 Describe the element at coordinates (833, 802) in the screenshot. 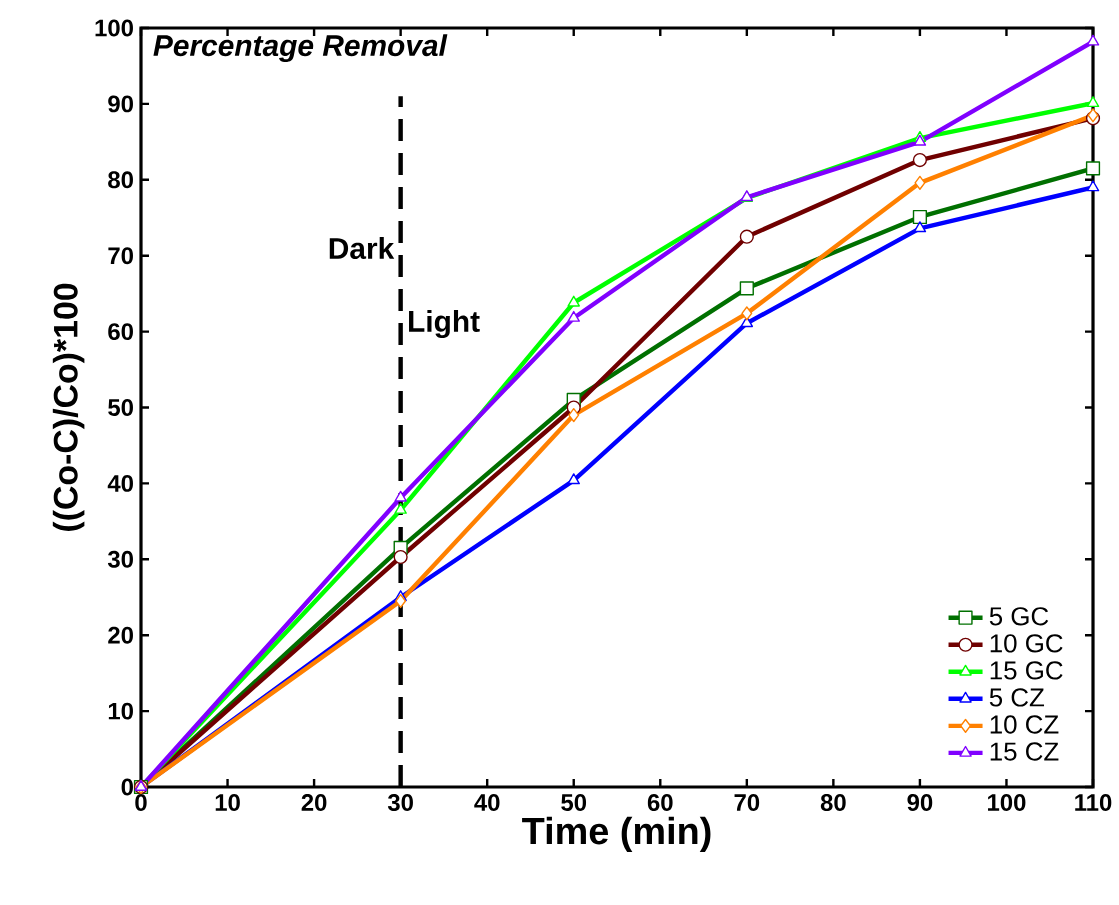

I see `x-tick-label: 80` at that location.